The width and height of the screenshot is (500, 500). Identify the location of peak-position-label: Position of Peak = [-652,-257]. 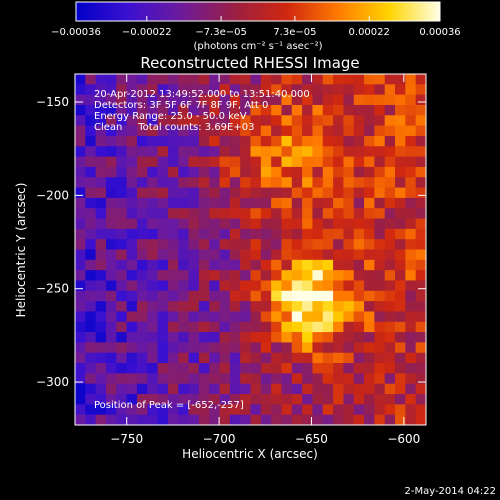
(169, 405).